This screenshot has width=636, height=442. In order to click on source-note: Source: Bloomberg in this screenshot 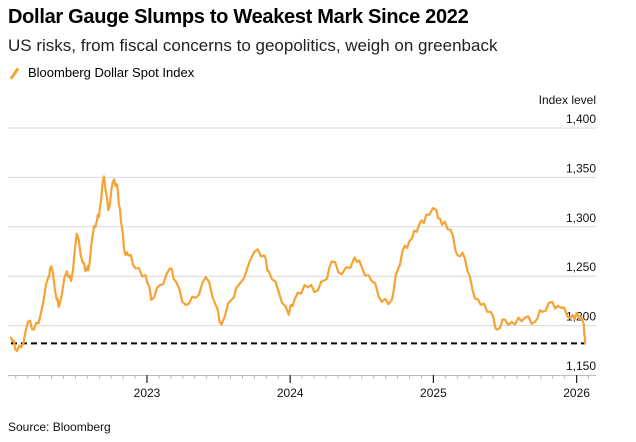, I will do `click(59, 427)`.